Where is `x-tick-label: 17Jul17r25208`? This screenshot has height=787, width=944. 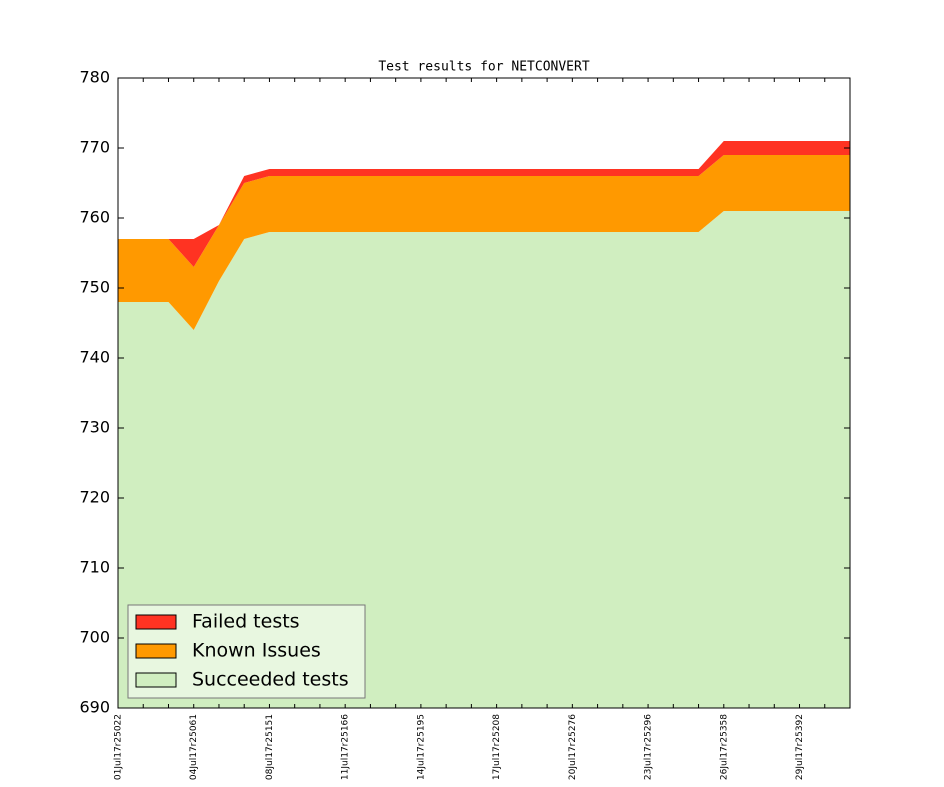 x-tick-label: 17Jul17r25208 is located at coordinates (497, 747).